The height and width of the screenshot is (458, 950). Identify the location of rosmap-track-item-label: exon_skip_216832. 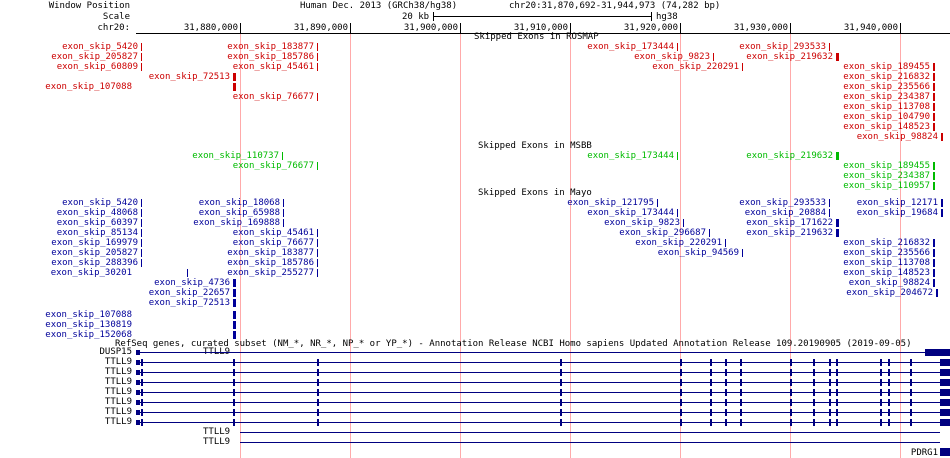
(886, 77).